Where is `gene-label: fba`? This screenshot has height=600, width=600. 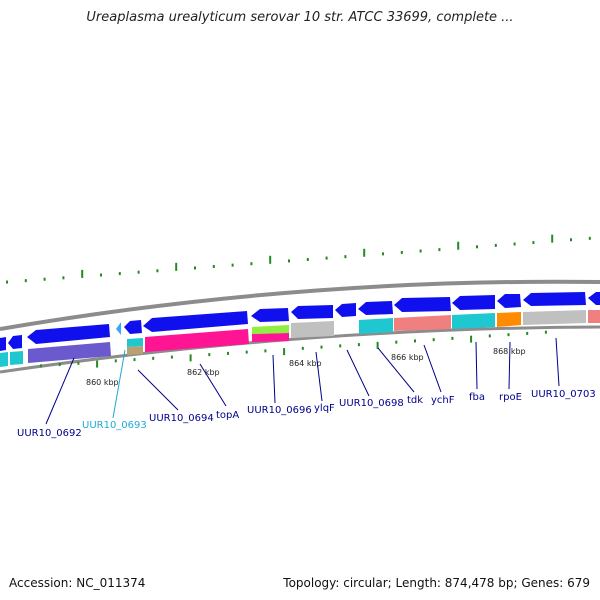 gene-label: fba is located at coordinates (477, 397).